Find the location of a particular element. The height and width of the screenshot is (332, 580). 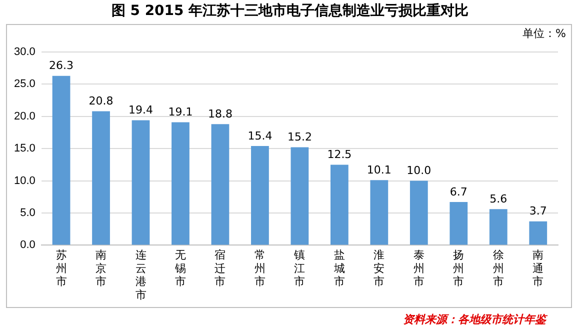

y-tick-label: 5.0 is located at coordinates (28, 213).